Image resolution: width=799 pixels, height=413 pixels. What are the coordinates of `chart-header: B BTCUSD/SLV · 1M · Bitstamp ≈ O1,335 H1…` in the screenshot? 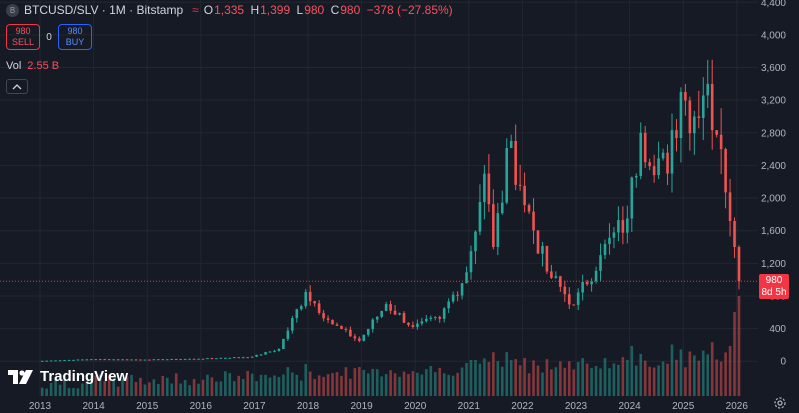 It's located at (230, 10).